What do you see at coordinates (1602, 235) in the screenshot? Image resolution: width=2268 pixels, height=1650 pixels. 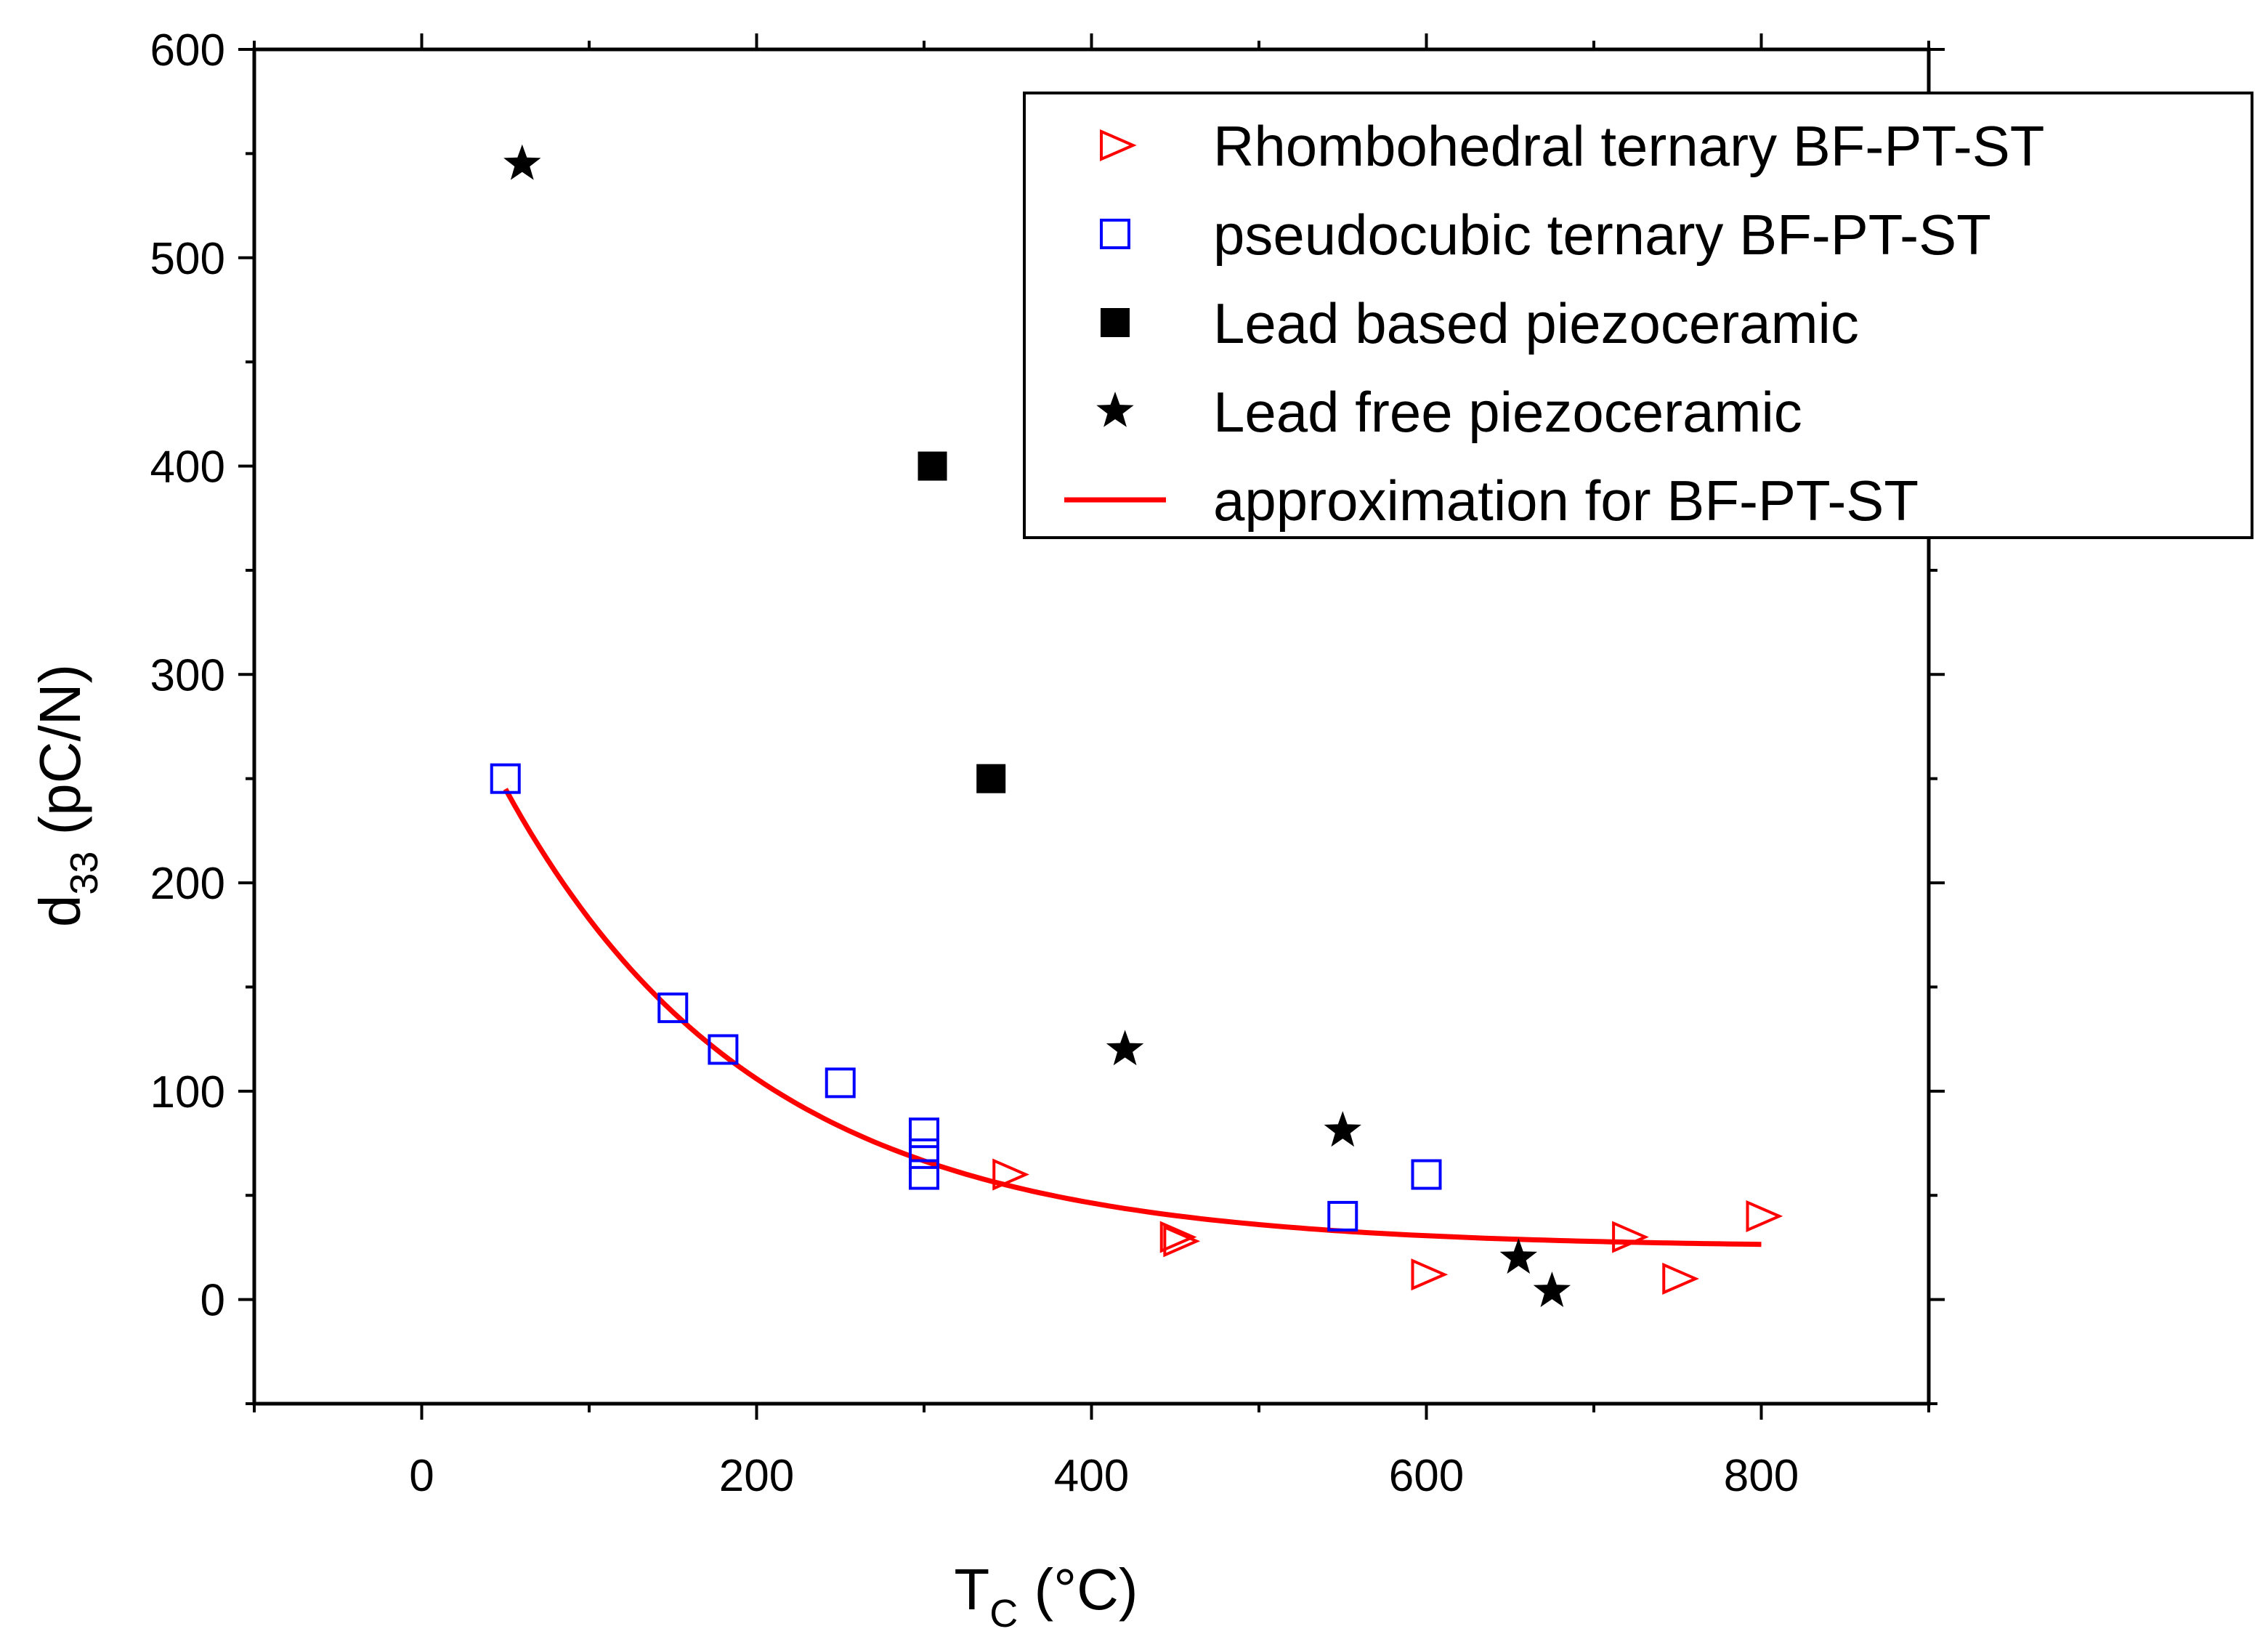 I see `legend-label: pseudocubic ternary BF-PT-ST` at bounding box center [1602, 235].